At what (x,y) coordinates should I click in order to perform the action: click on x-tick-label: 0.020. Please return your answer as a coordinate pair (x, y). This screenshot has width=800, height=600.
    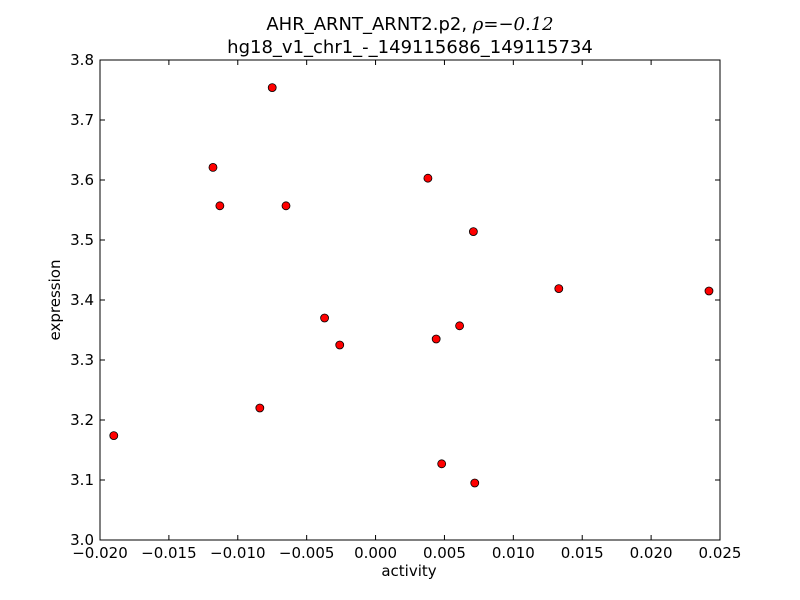
    Looking at the image, I should click on (651, 553).